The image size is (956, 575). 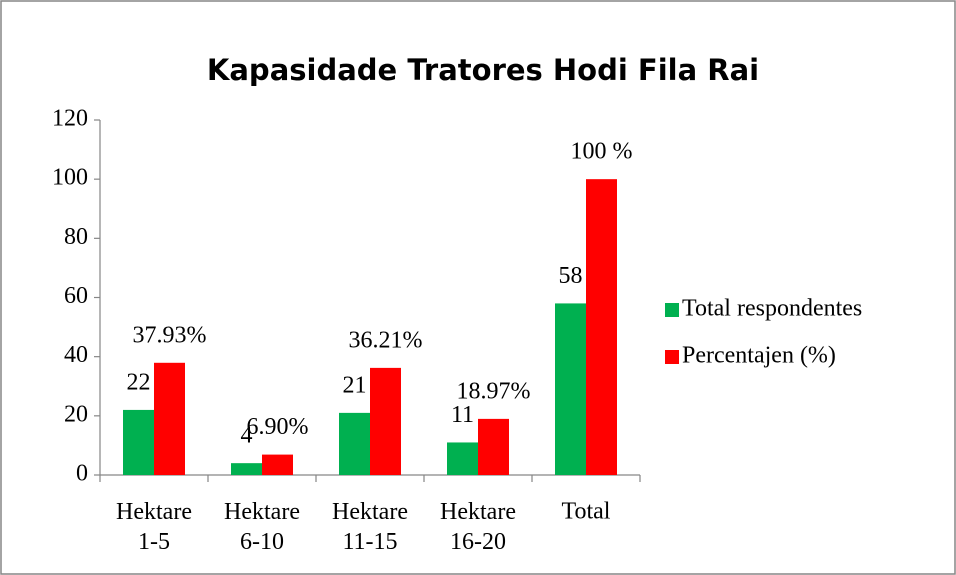 I want to click on data-label: 22, so click(x=139, y=382).